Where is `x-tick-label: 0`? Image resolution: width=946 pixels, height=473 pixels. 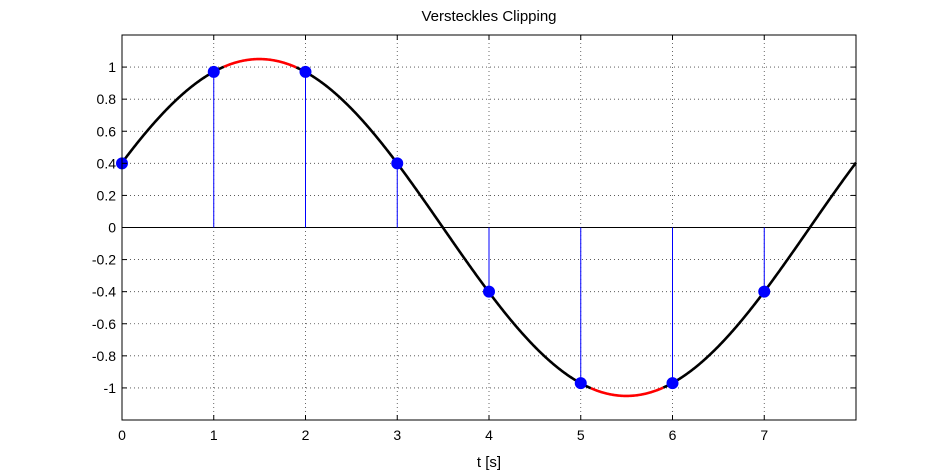 x-tick-label: 0 is located at coordinates (122, 435).